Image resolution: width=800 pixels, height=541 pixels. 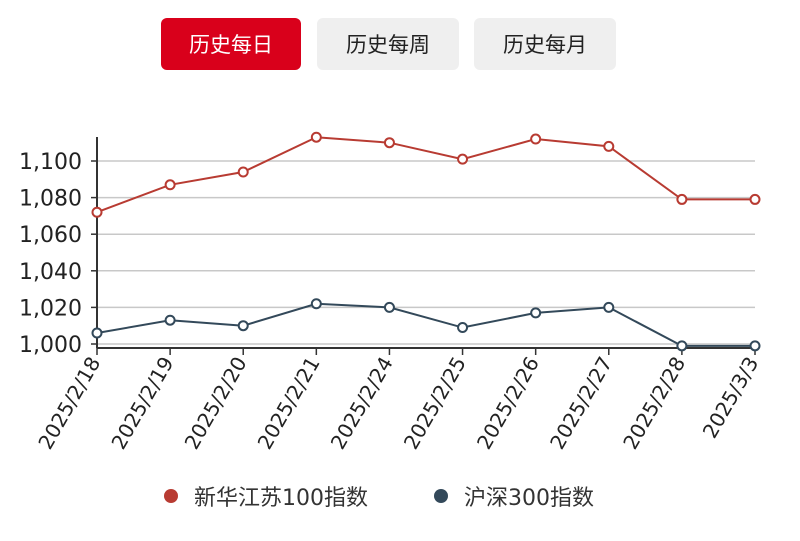 I want to click on x-tick-label: 2025/2/21, so click(x=289, y=403).